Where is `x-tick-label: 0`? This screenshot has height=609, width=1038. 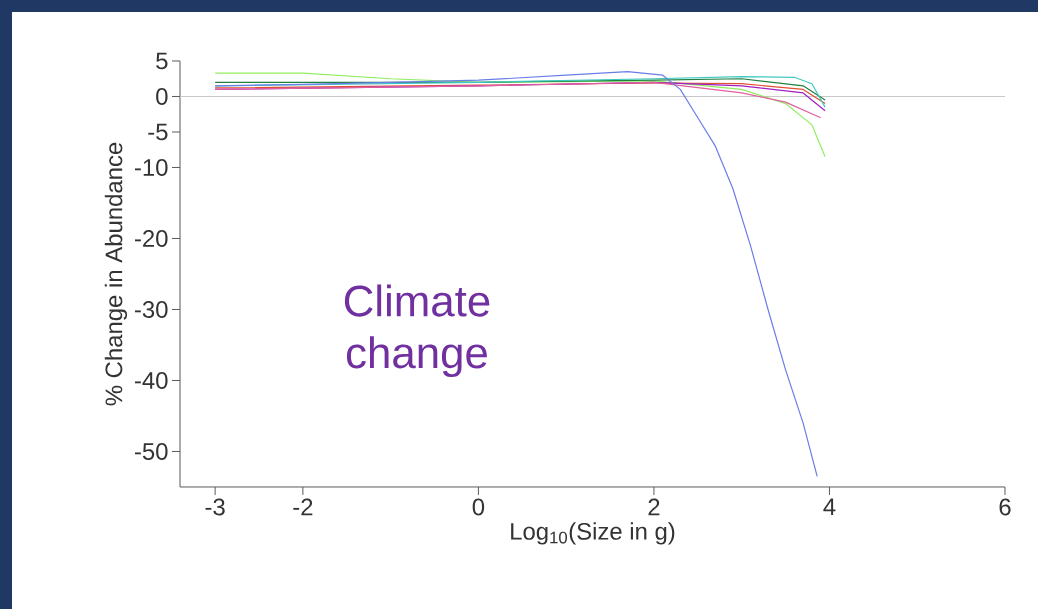
x-tick-label: 0 is located at coordinates (478, 507).